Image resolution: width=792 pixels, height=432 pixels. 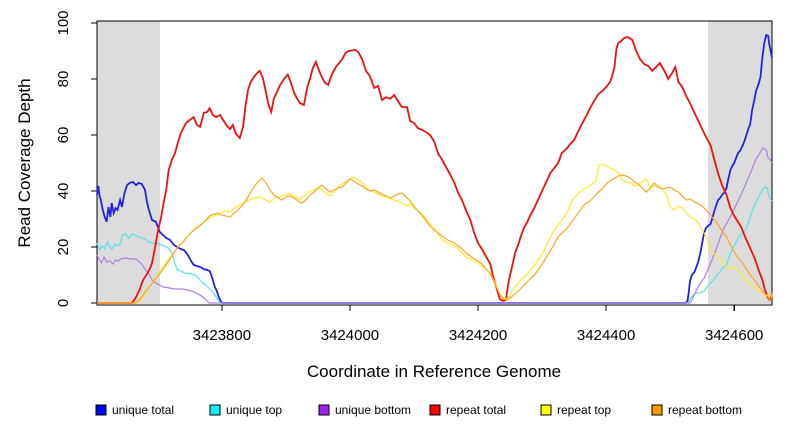 I want to click on legend-item-unique-top: unique top, so click(x=245, y=410).